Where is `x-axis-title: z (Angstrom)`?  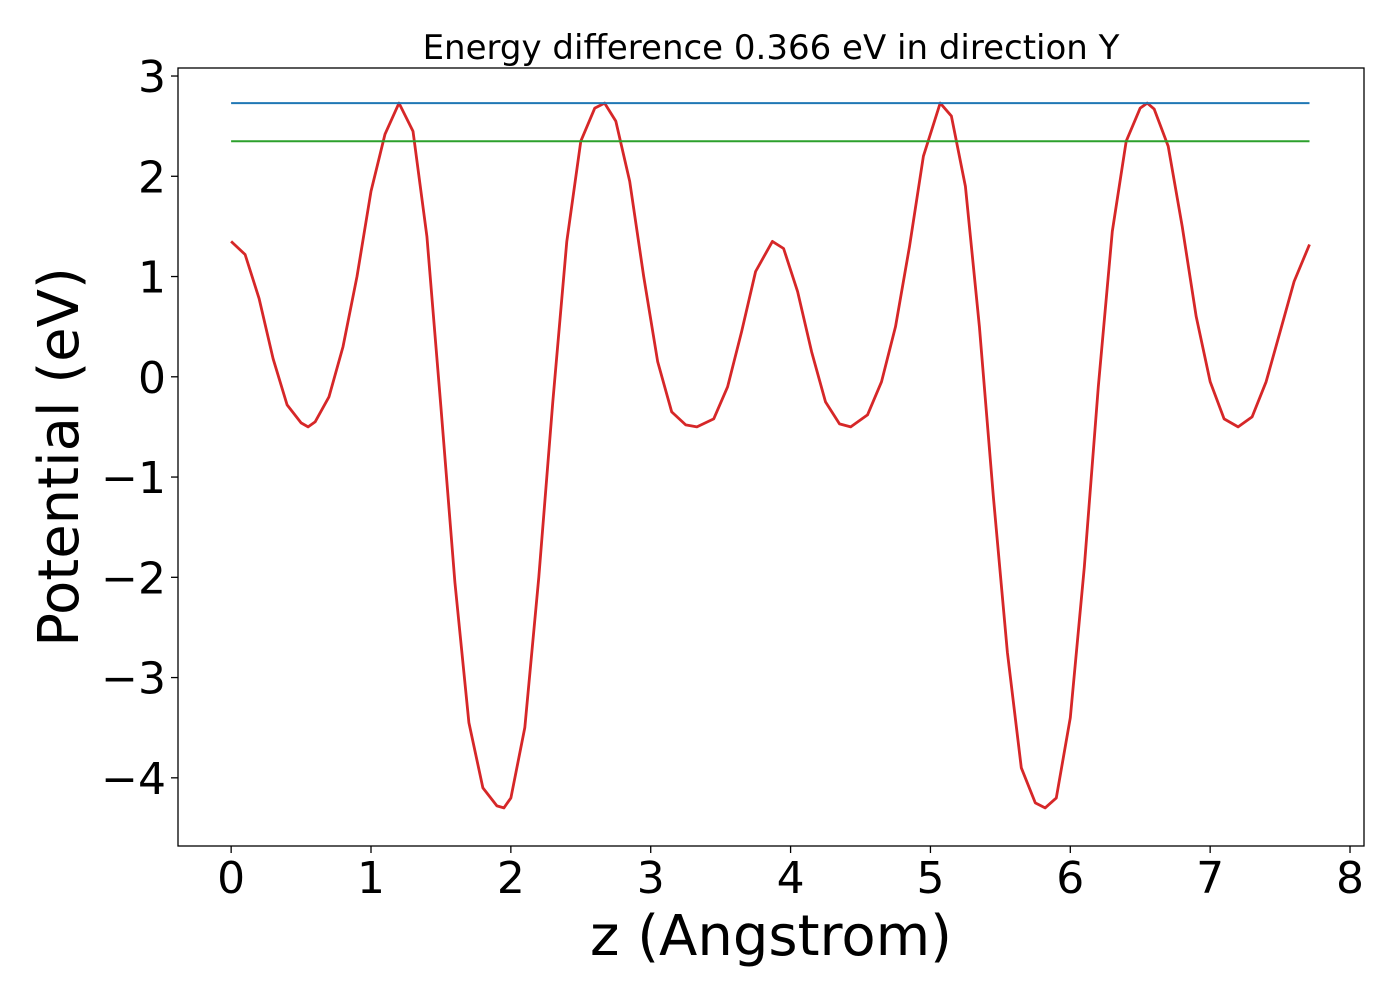
x-axis-title: z (Angstrom) is located at coordinates (771, 936).